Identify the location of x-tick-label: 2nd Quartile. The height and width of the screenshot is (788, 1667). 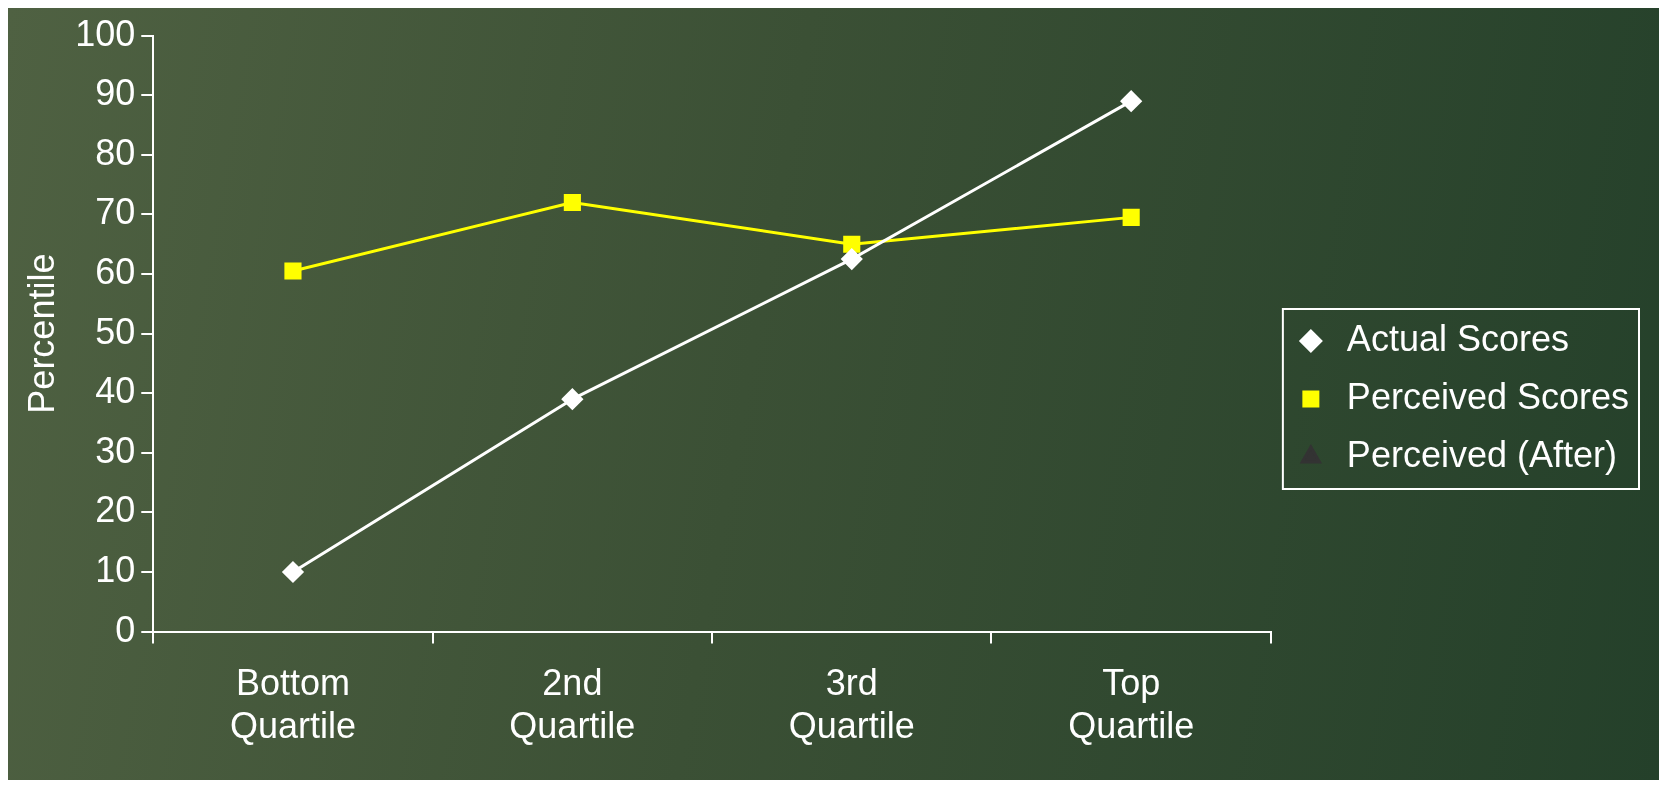
(572, 704).